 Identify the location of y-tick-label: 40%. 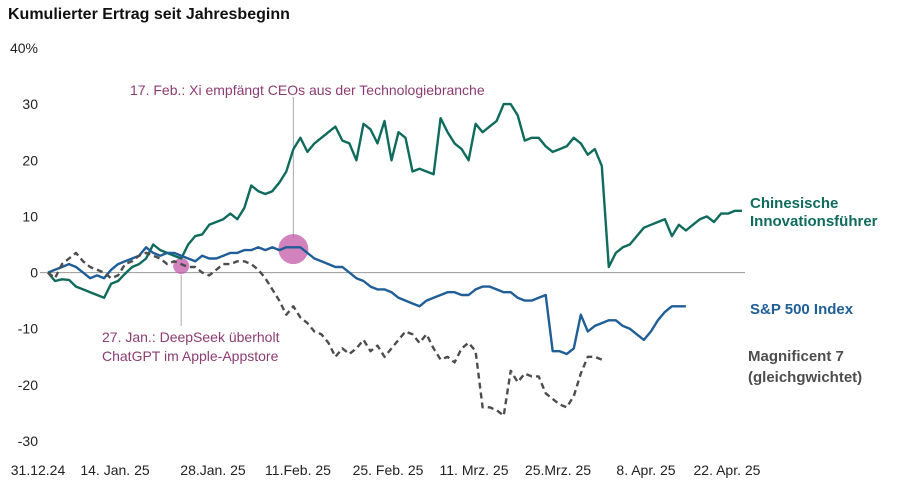
(24, 48).